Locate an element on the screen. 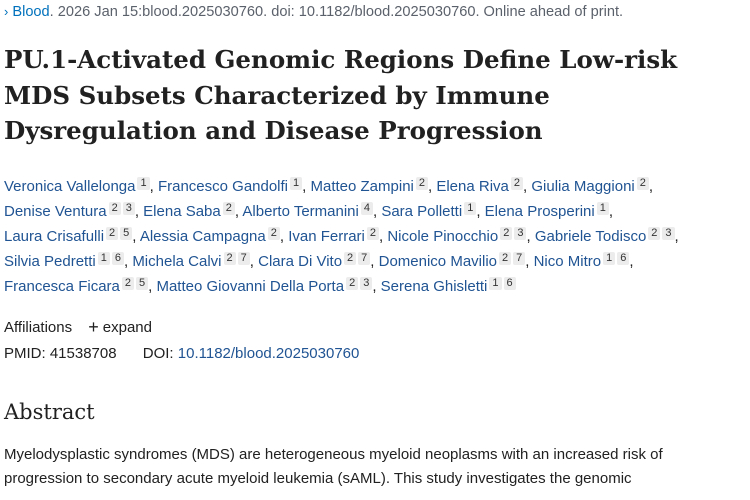 This screenshot has height=500, width=750. author-name-link: Ivan Ferrari is located at coordinates (326, 236).